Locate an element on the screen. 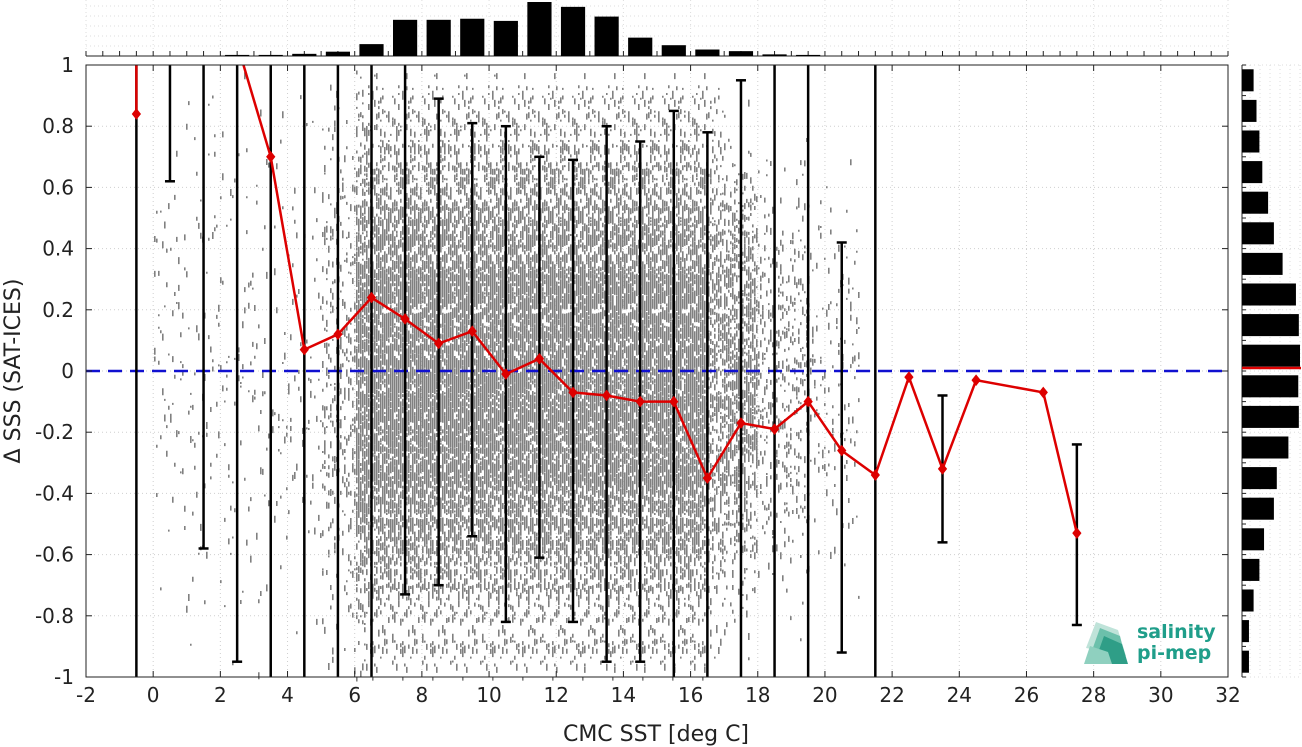 Image resolution: width=1302 pixels, height=747 pixels. x-tick-label: 16 is located at coordinates (690, 695).